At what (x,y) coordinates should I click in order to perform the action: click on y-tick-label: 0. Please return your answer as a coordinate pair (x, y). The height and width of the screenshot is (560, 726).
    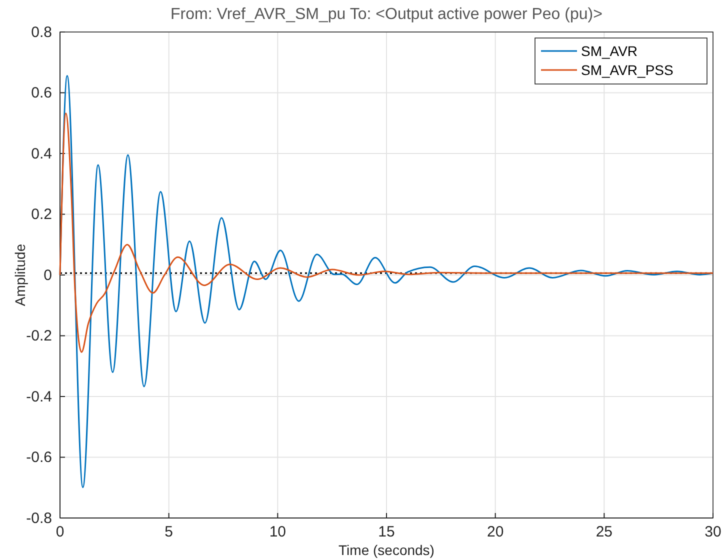
    Looking at the image, I should click on (48, 275).